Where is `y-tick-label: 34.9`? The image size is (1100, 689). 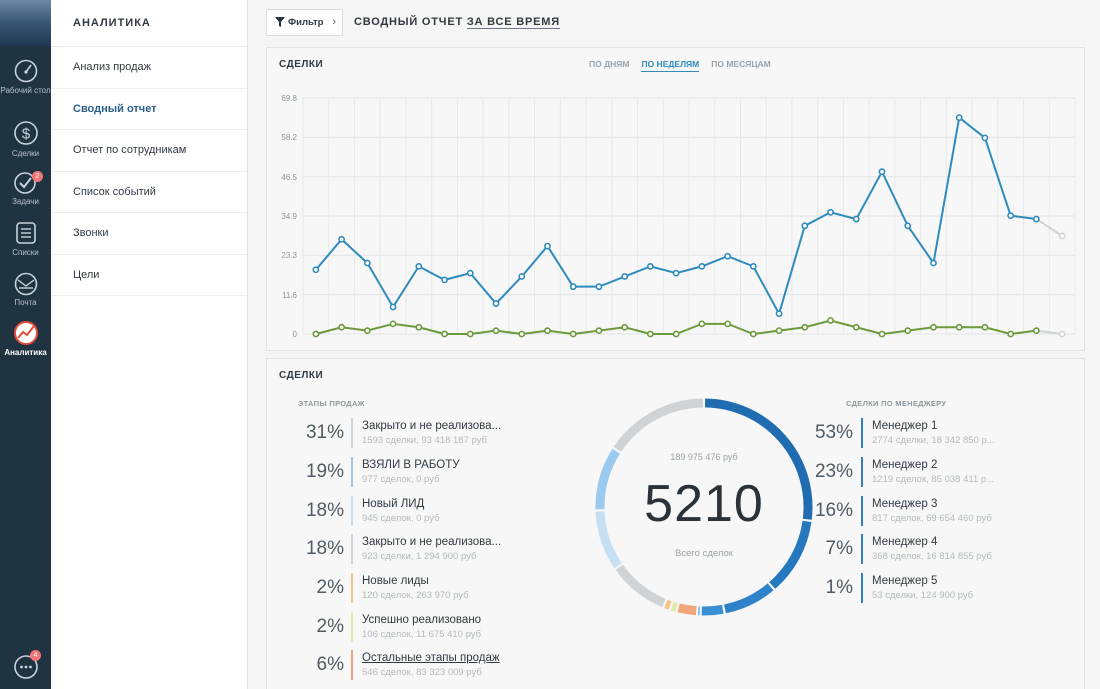
y-tick-label: 34.9 is located at coordinates (289, 216).